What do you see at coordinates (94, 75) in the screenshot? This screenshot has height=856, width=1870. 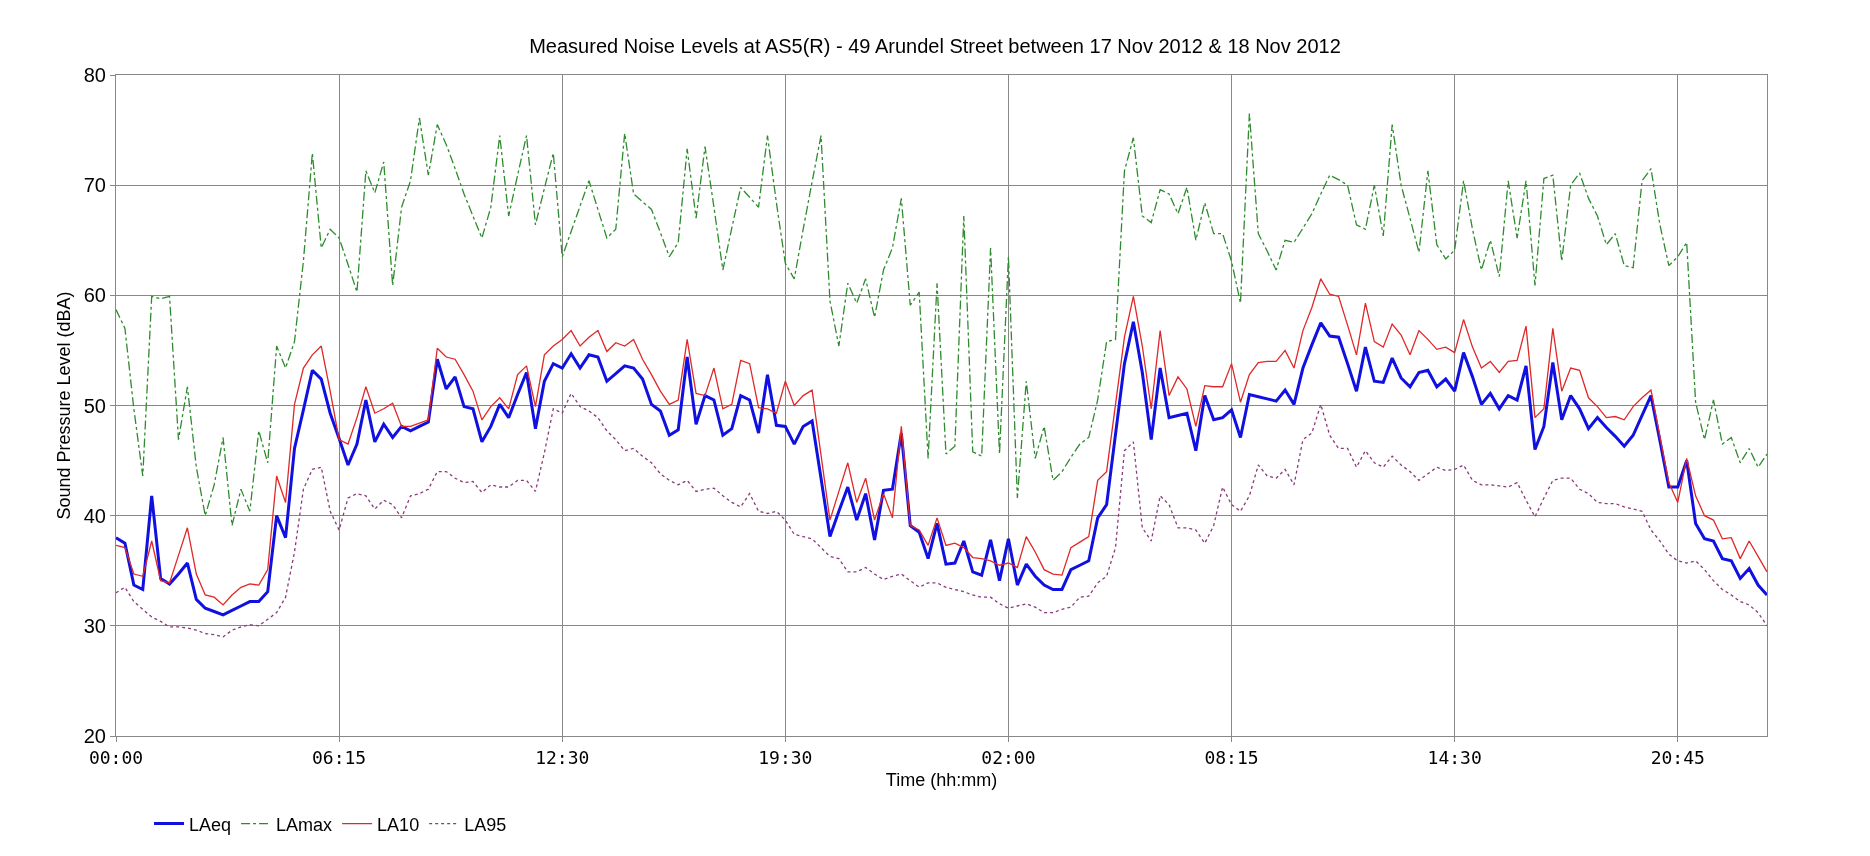 I see `y-tick-label: 80` at bounding box center [94, 75].